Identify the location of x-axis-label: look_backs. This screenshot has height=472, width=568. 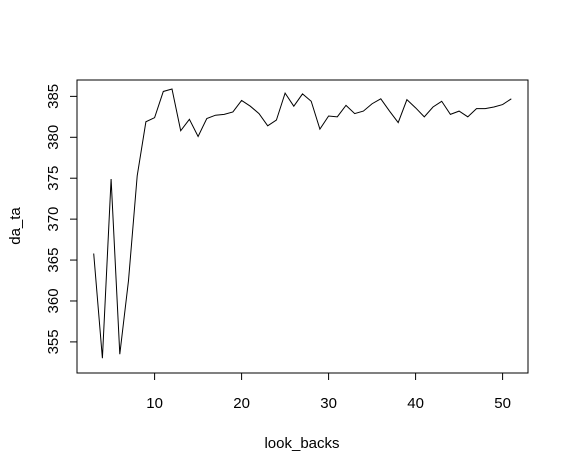
(301, 443).